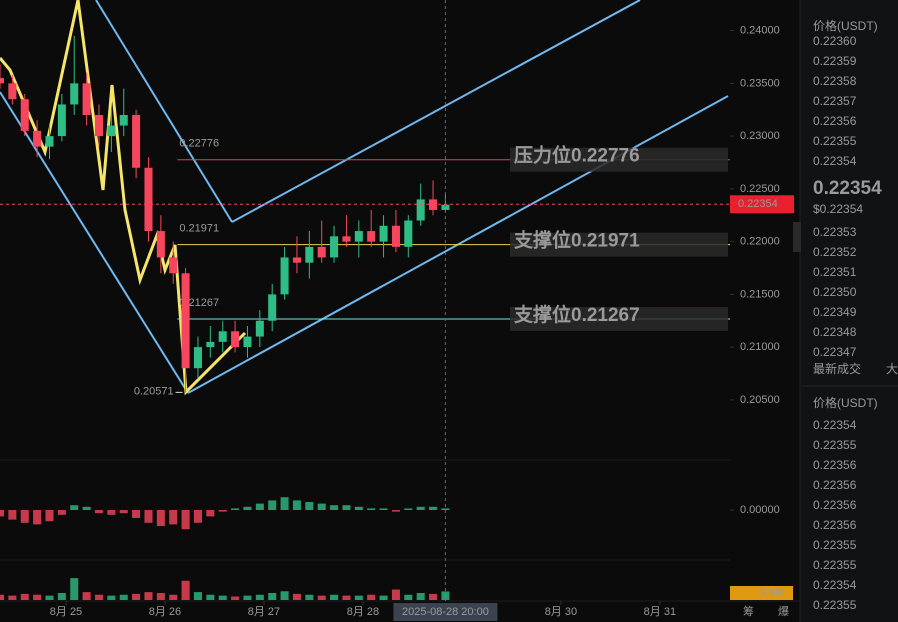 This screenshot has width=898, height=622. Describe the element at coordinates (164, 111) in the screenshot. I see `channel-line` at that location.